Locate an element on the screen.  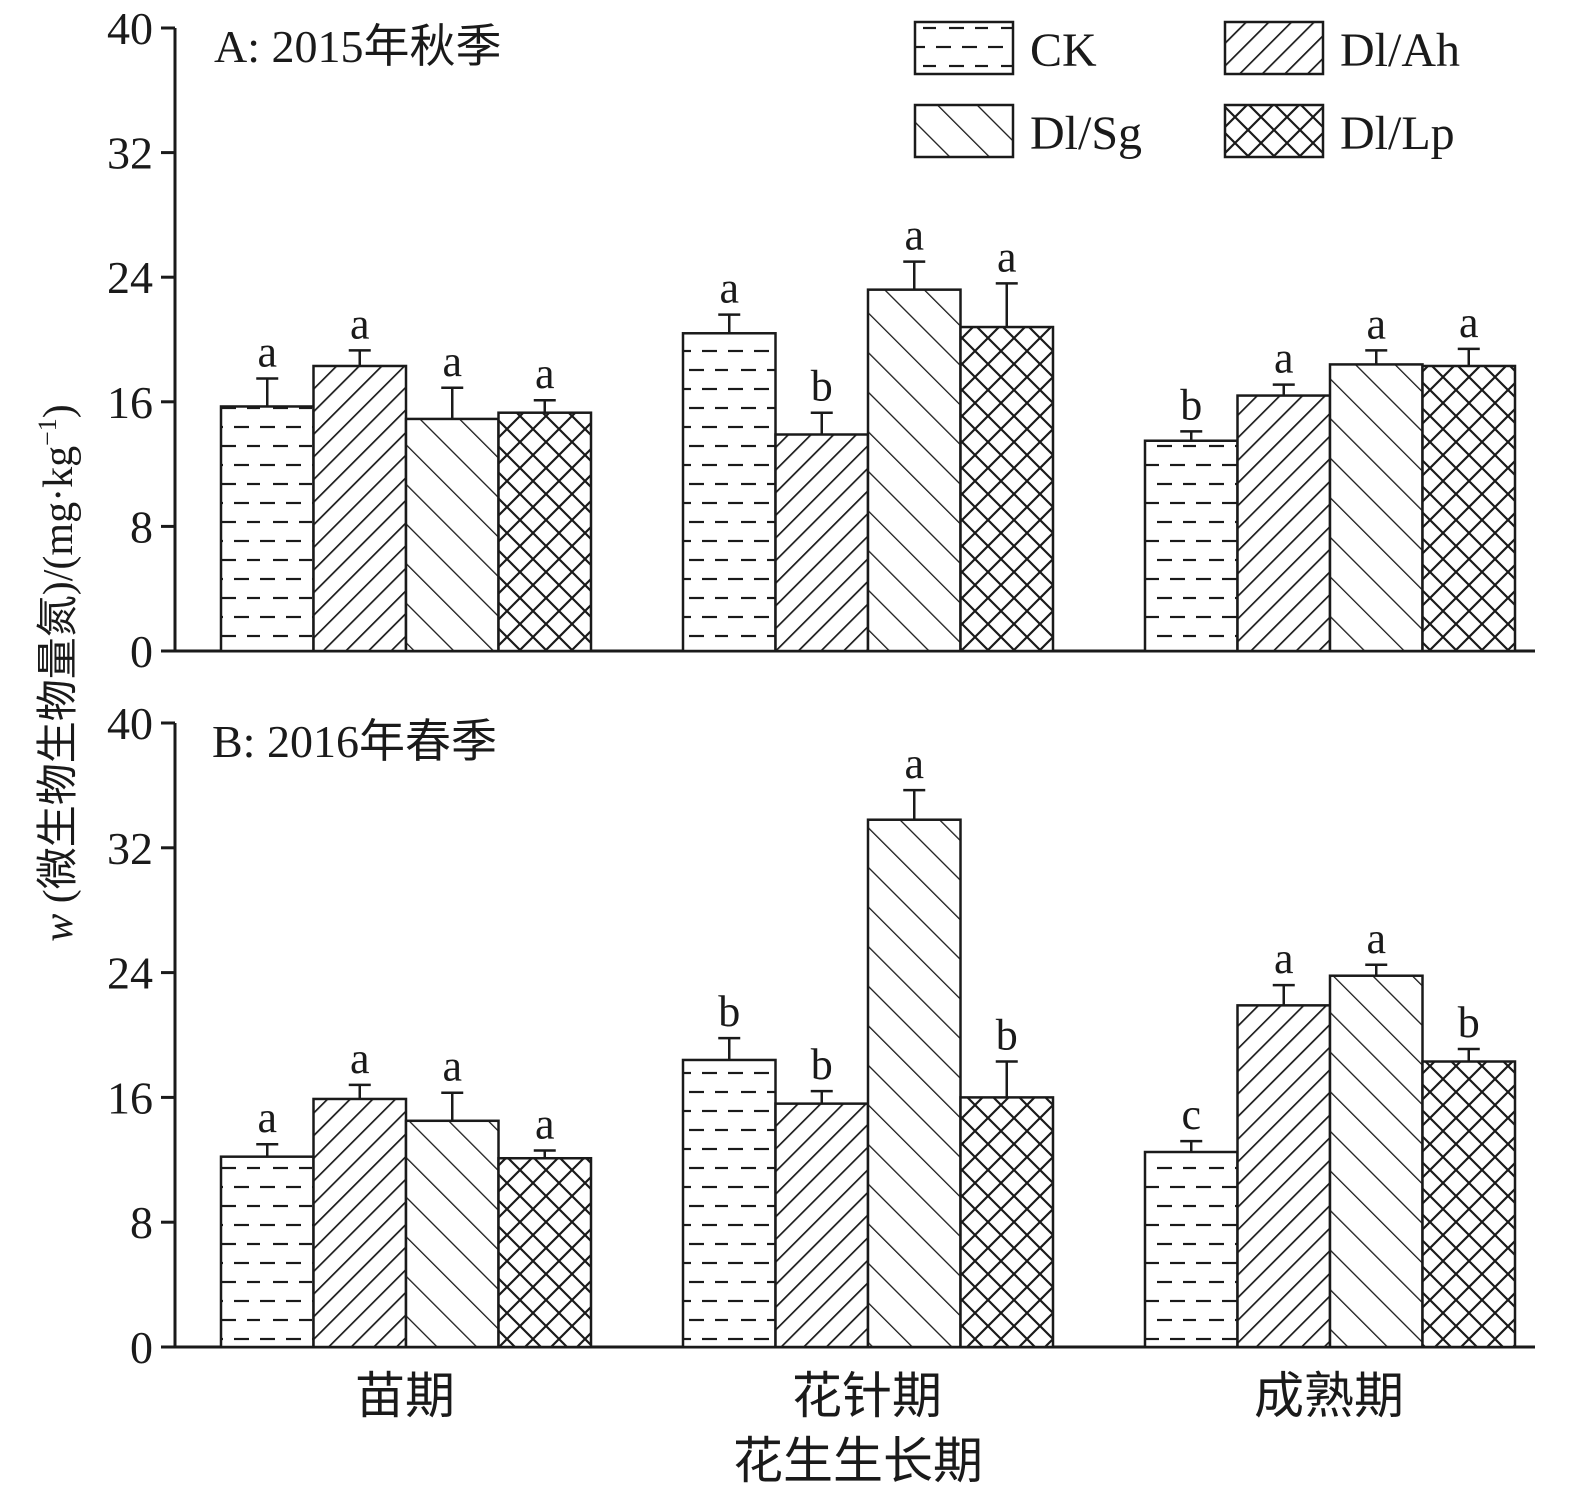
legend-item: CK is located at coordinates (1005, 48).